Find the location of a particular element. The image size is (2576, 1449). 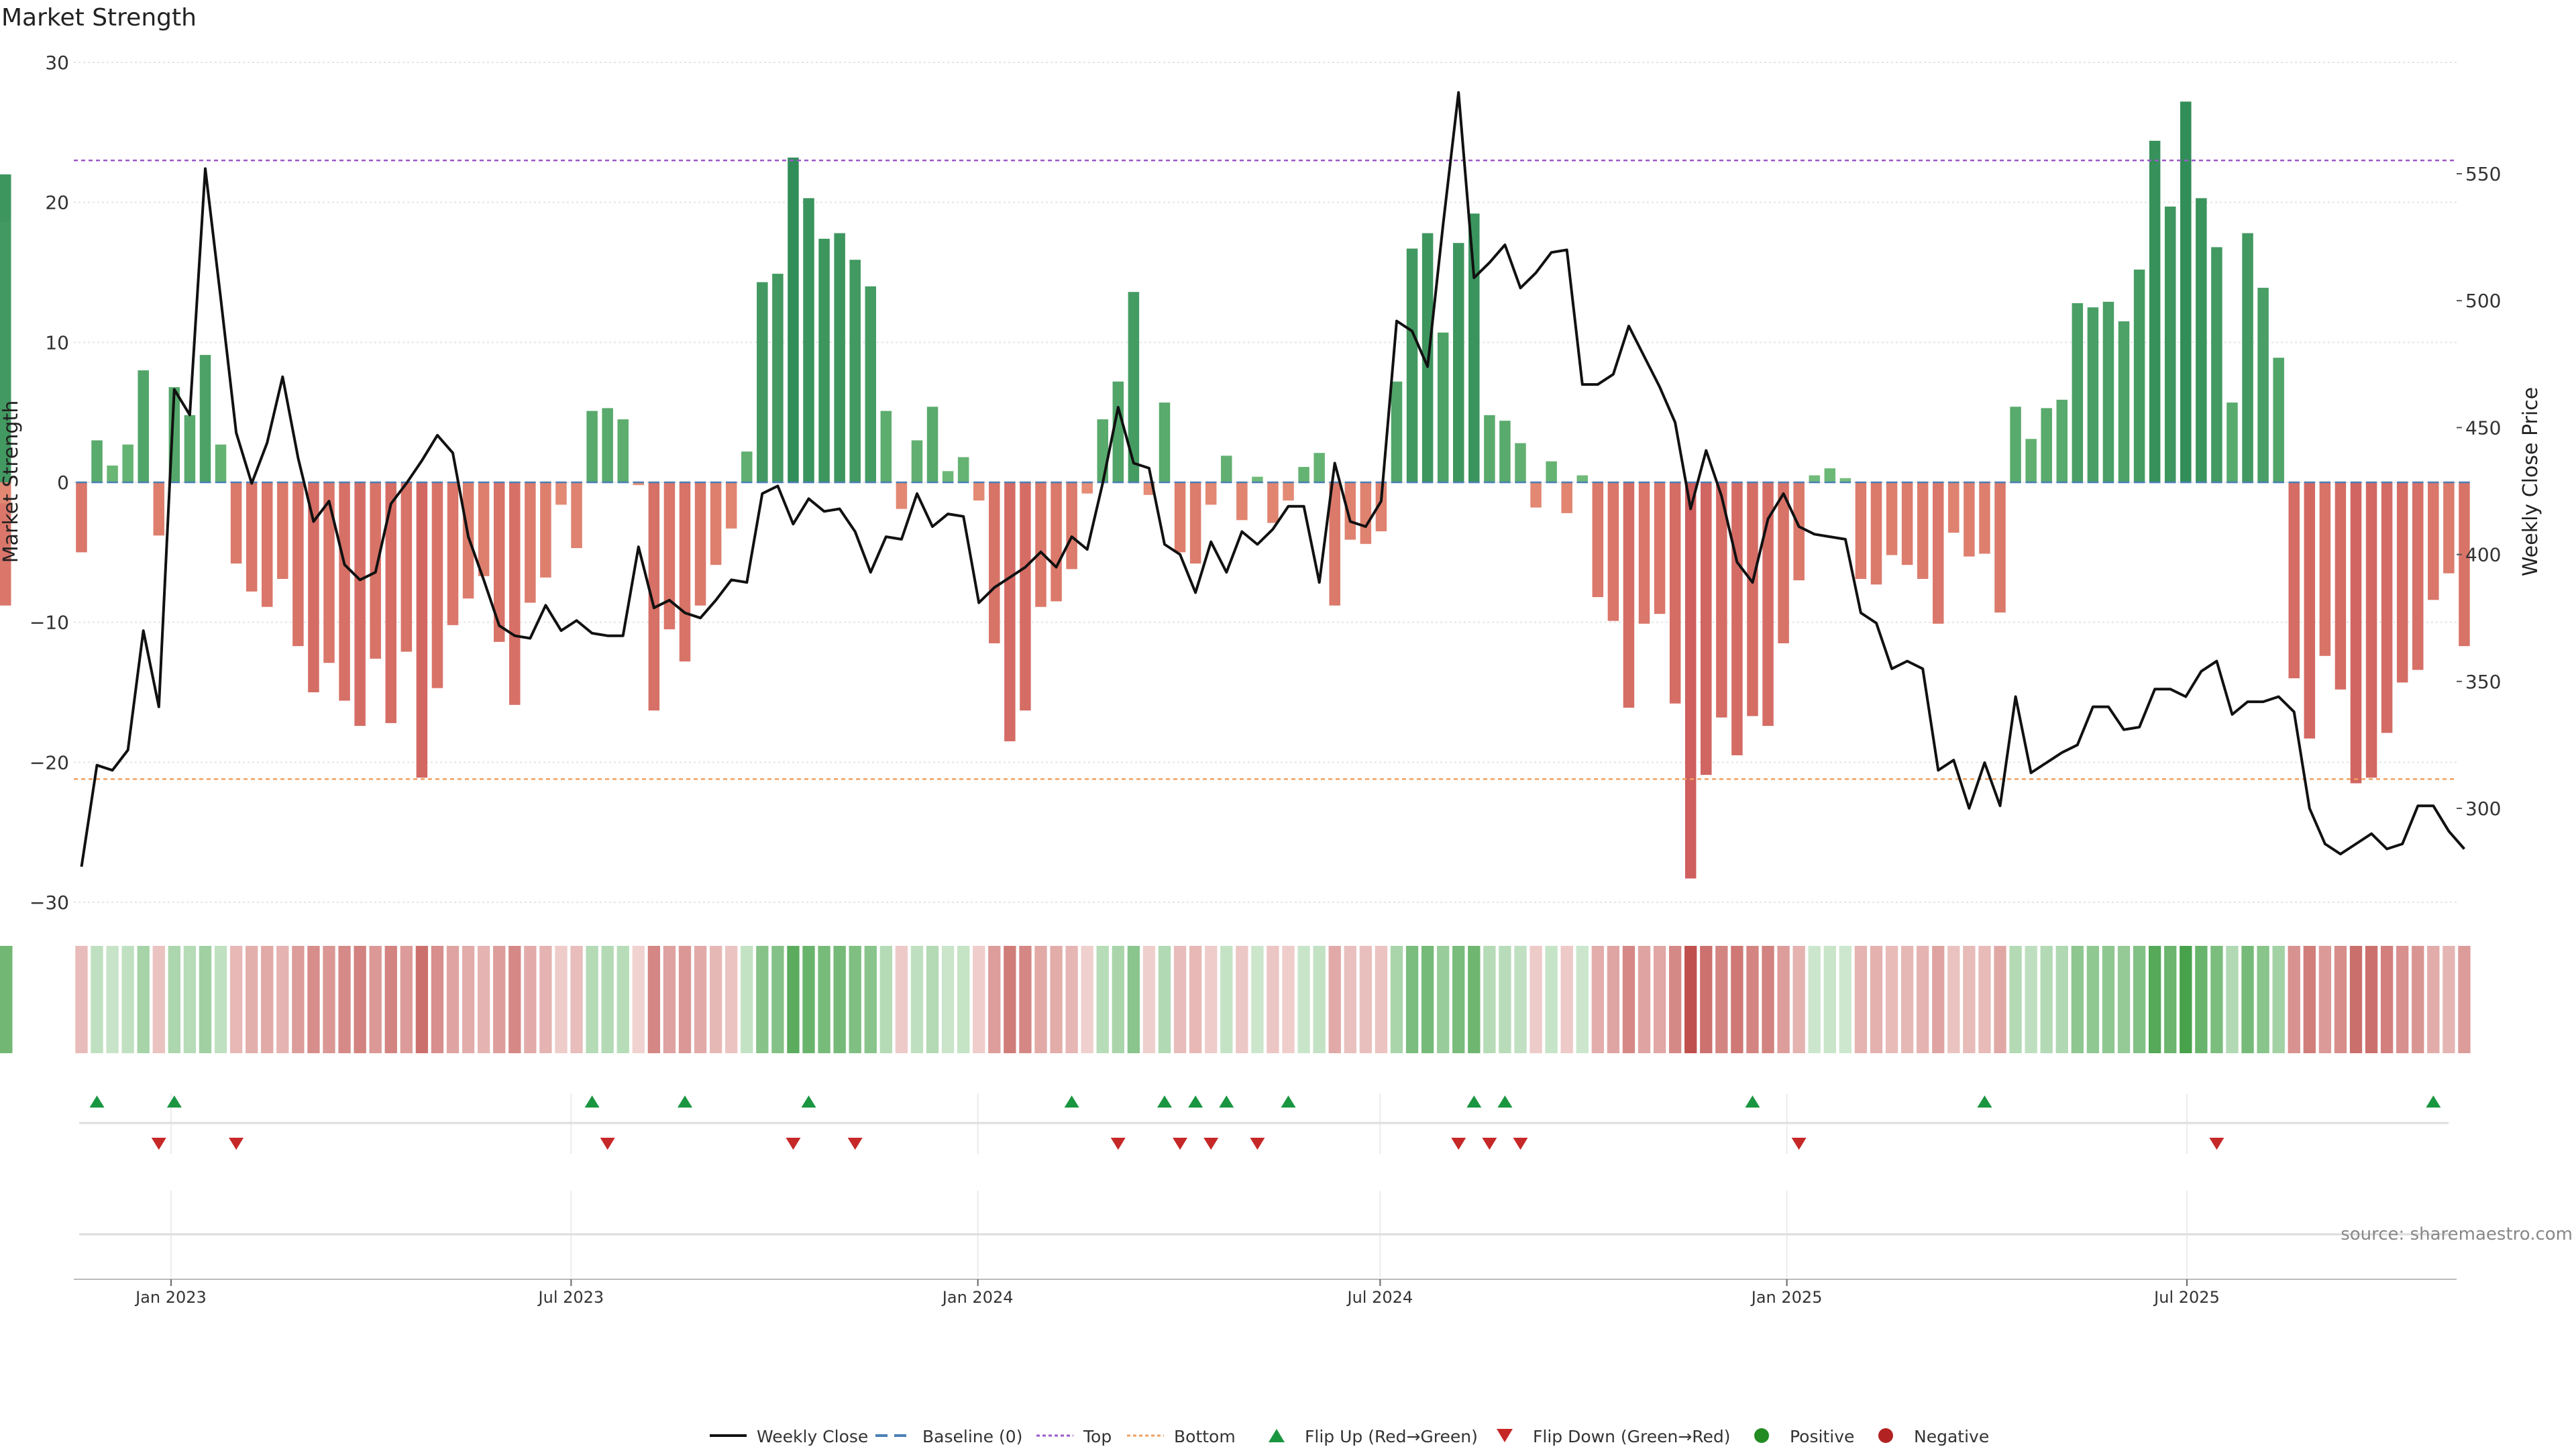

y2-tick-label: 300 is located at coordinates (2483, 809).